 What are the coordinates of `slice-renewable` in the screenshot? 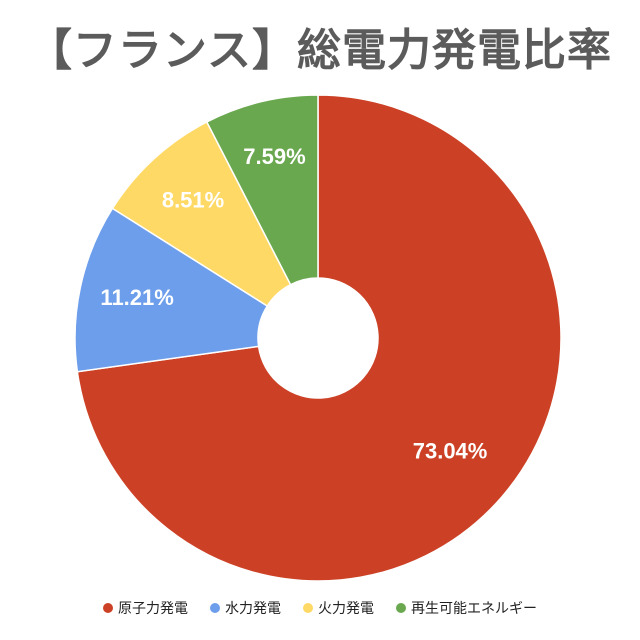 It's located at (262, 190).